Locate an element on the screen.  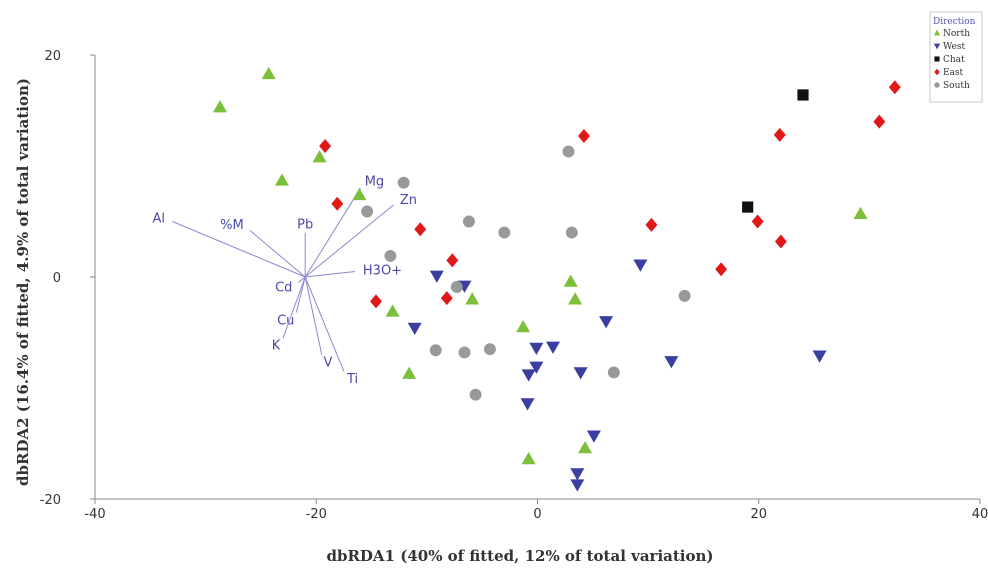
vector-label: Cd is located at coordinates (283, 288).